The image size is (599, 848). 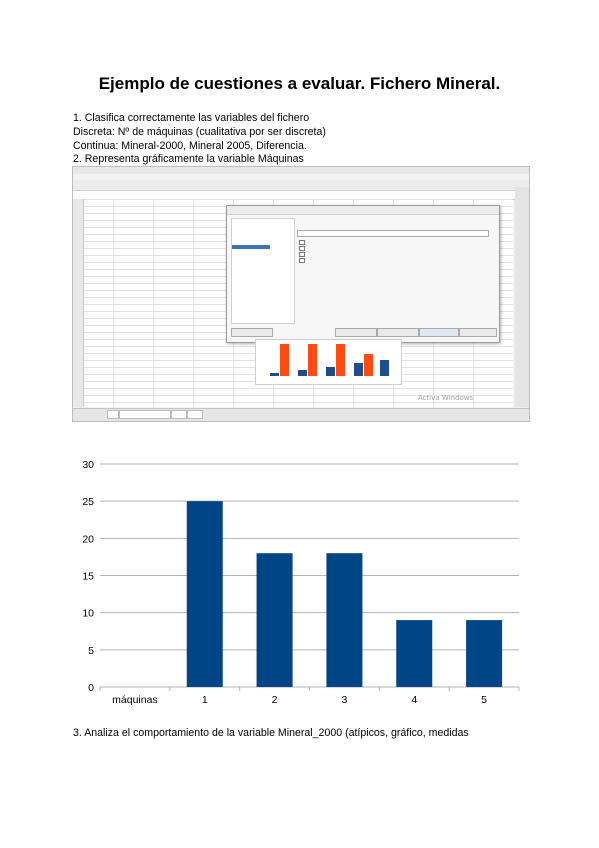 I want to click on dialog-range-field, so click(x=393, y=233).